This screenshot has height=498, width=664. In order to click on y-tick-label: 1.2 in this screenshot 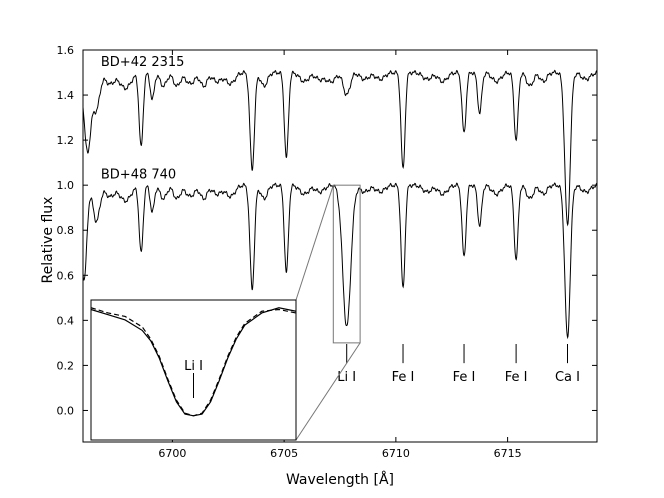, I will do `click(66, 140)`.